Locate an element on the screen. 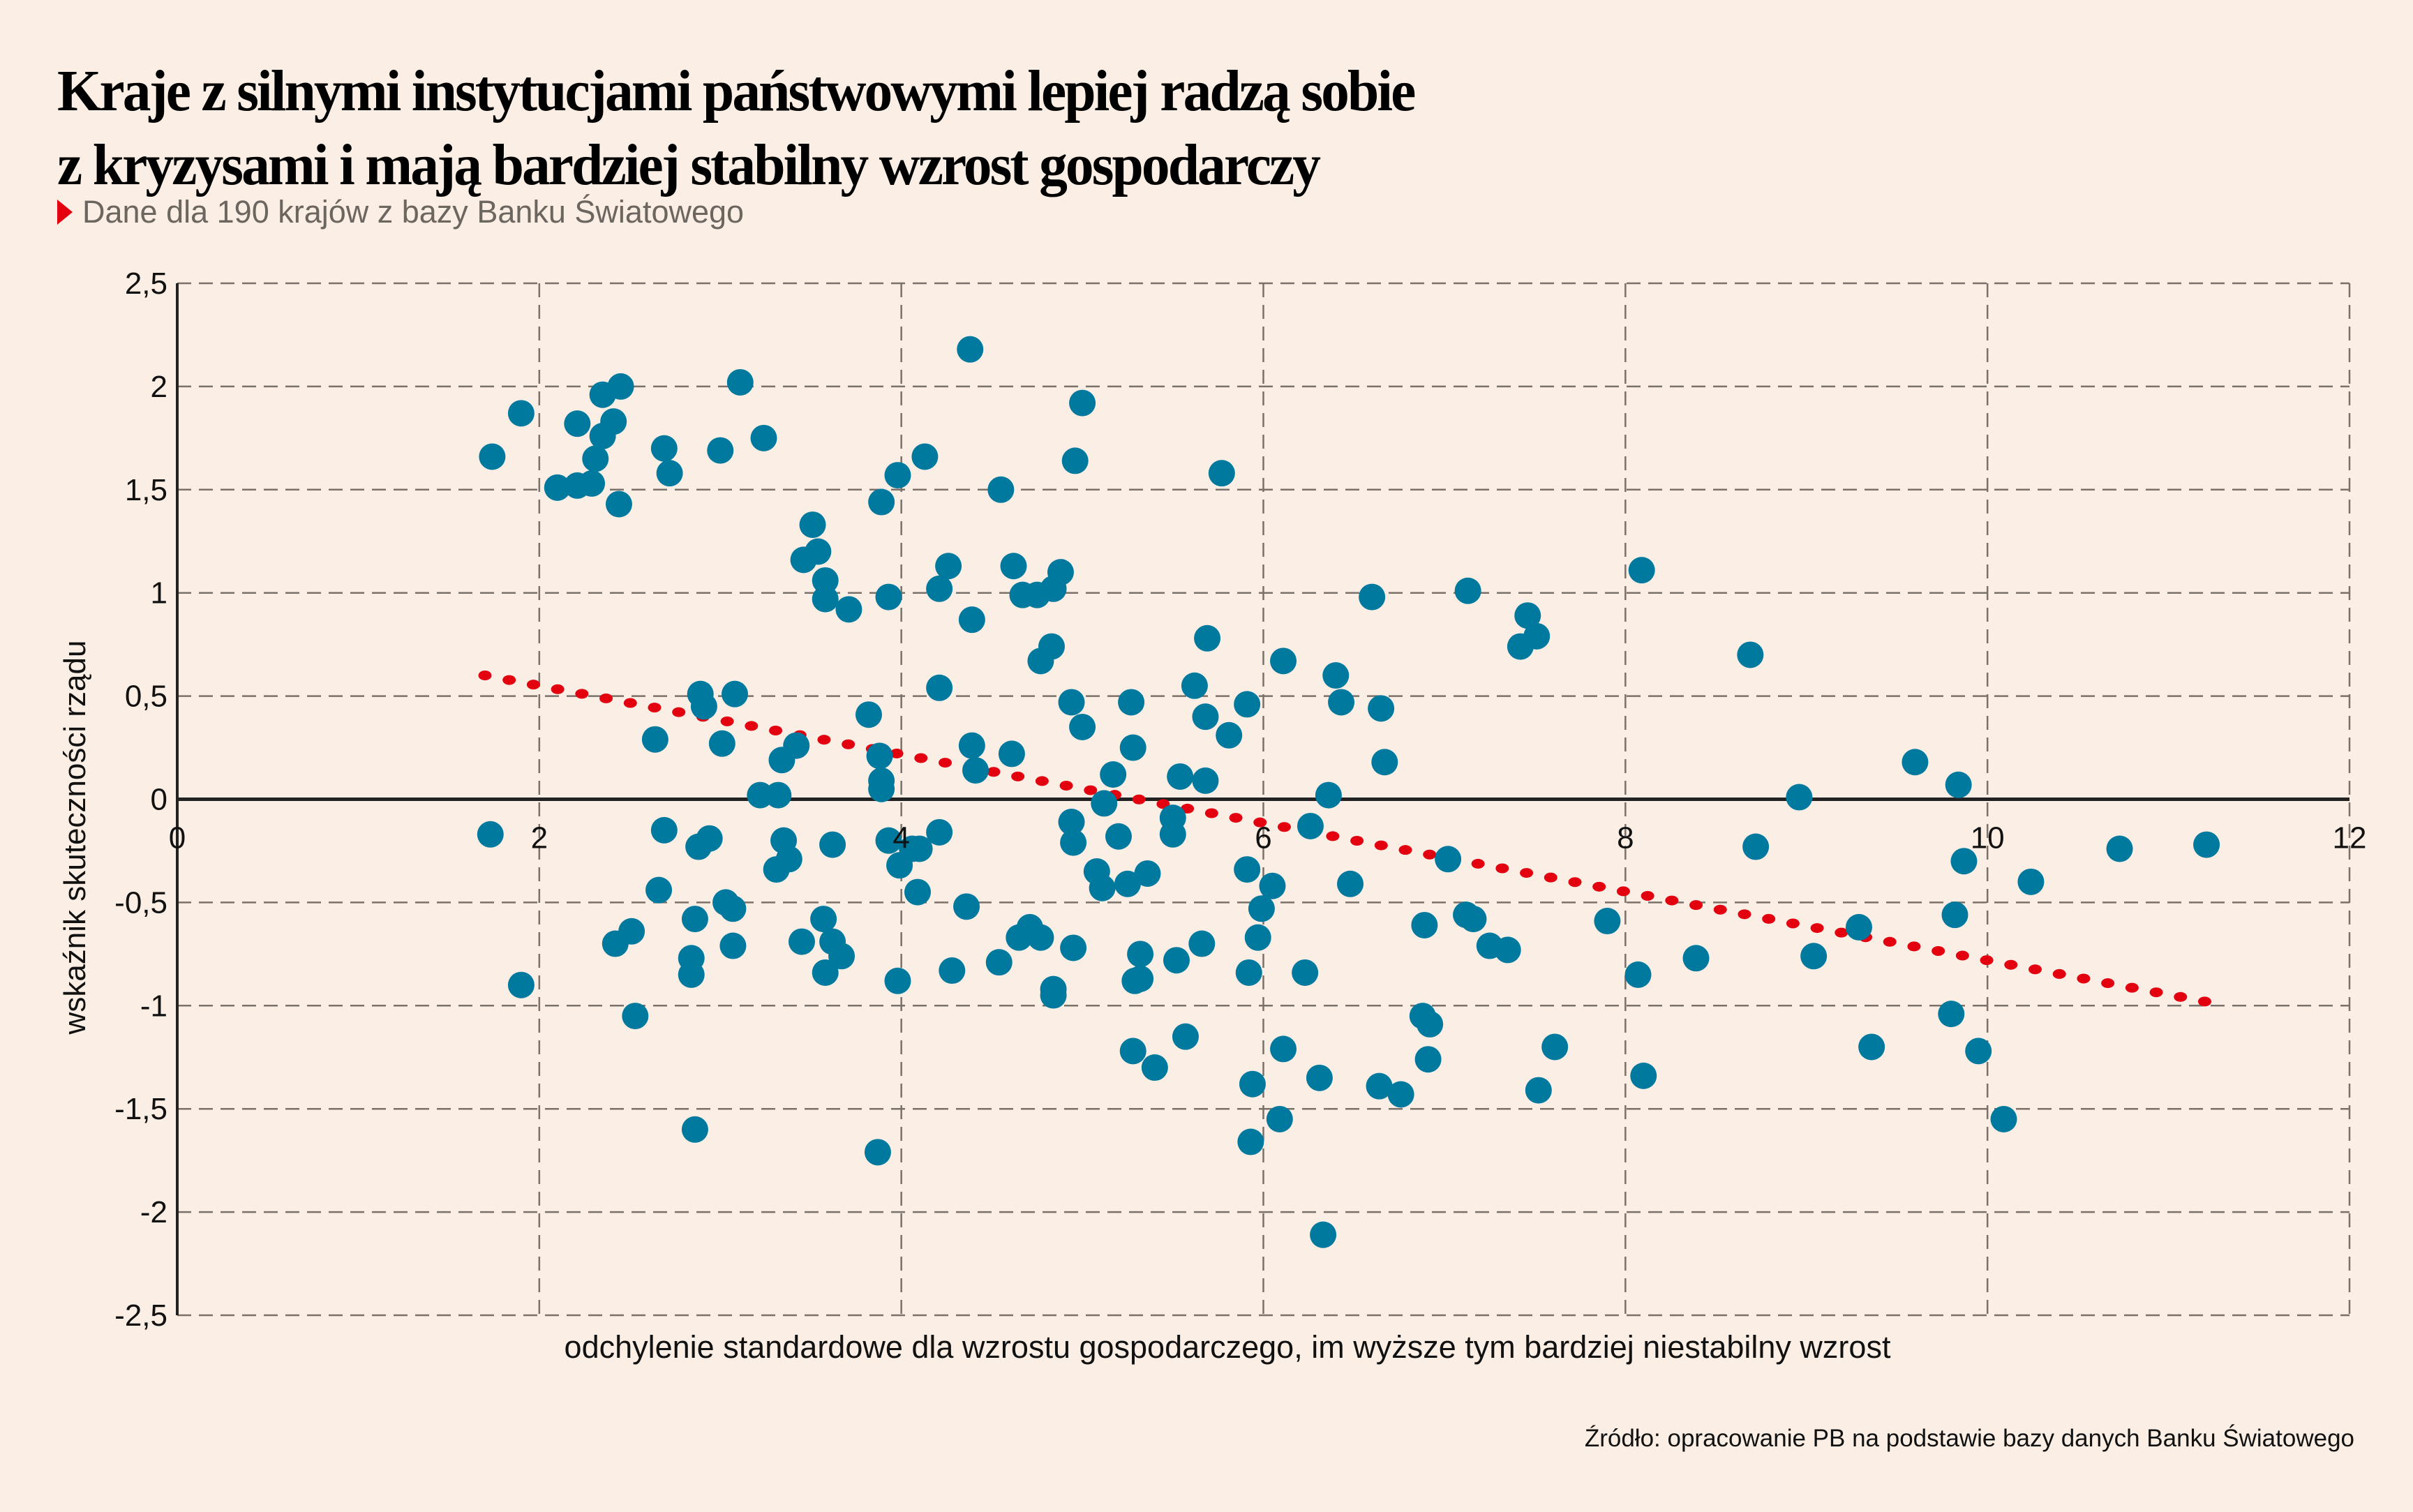  x-tick-label: 4 is located at coordinates (900, 838).